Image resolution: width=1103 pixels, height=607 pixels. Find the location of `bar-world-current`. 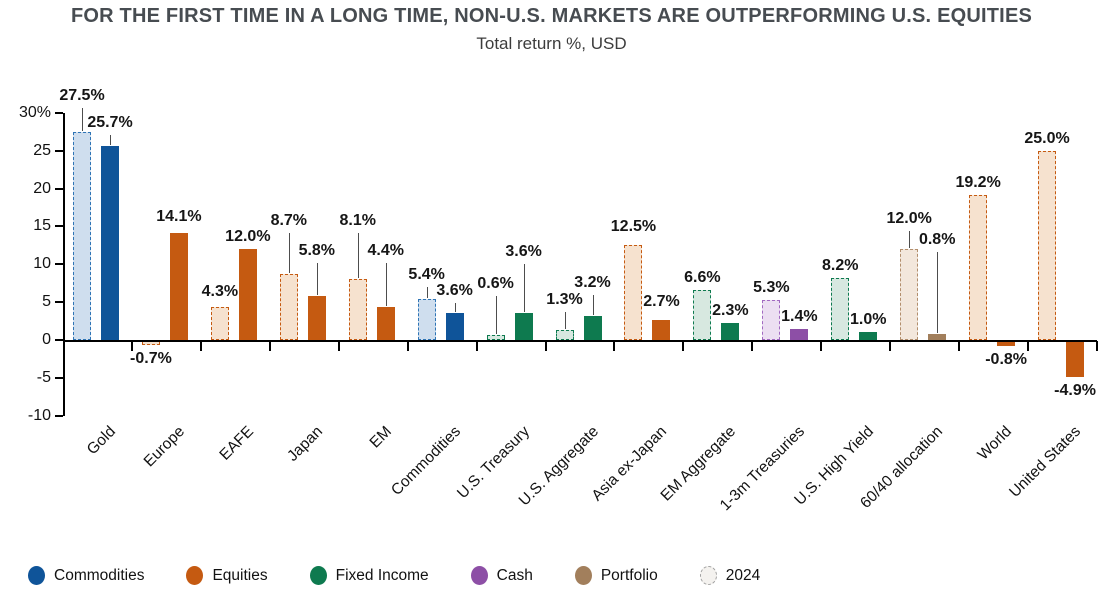

bar-world-current is located at coordinates (1006, 343).